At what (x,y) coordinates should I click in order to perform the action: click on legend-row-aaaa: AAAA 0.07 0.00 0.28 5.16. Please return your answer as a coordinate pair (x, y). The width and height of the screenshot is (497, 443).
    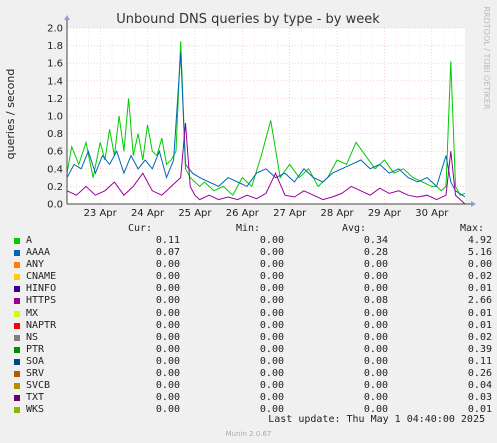
    Looking at the image, I should click on (252, 253).